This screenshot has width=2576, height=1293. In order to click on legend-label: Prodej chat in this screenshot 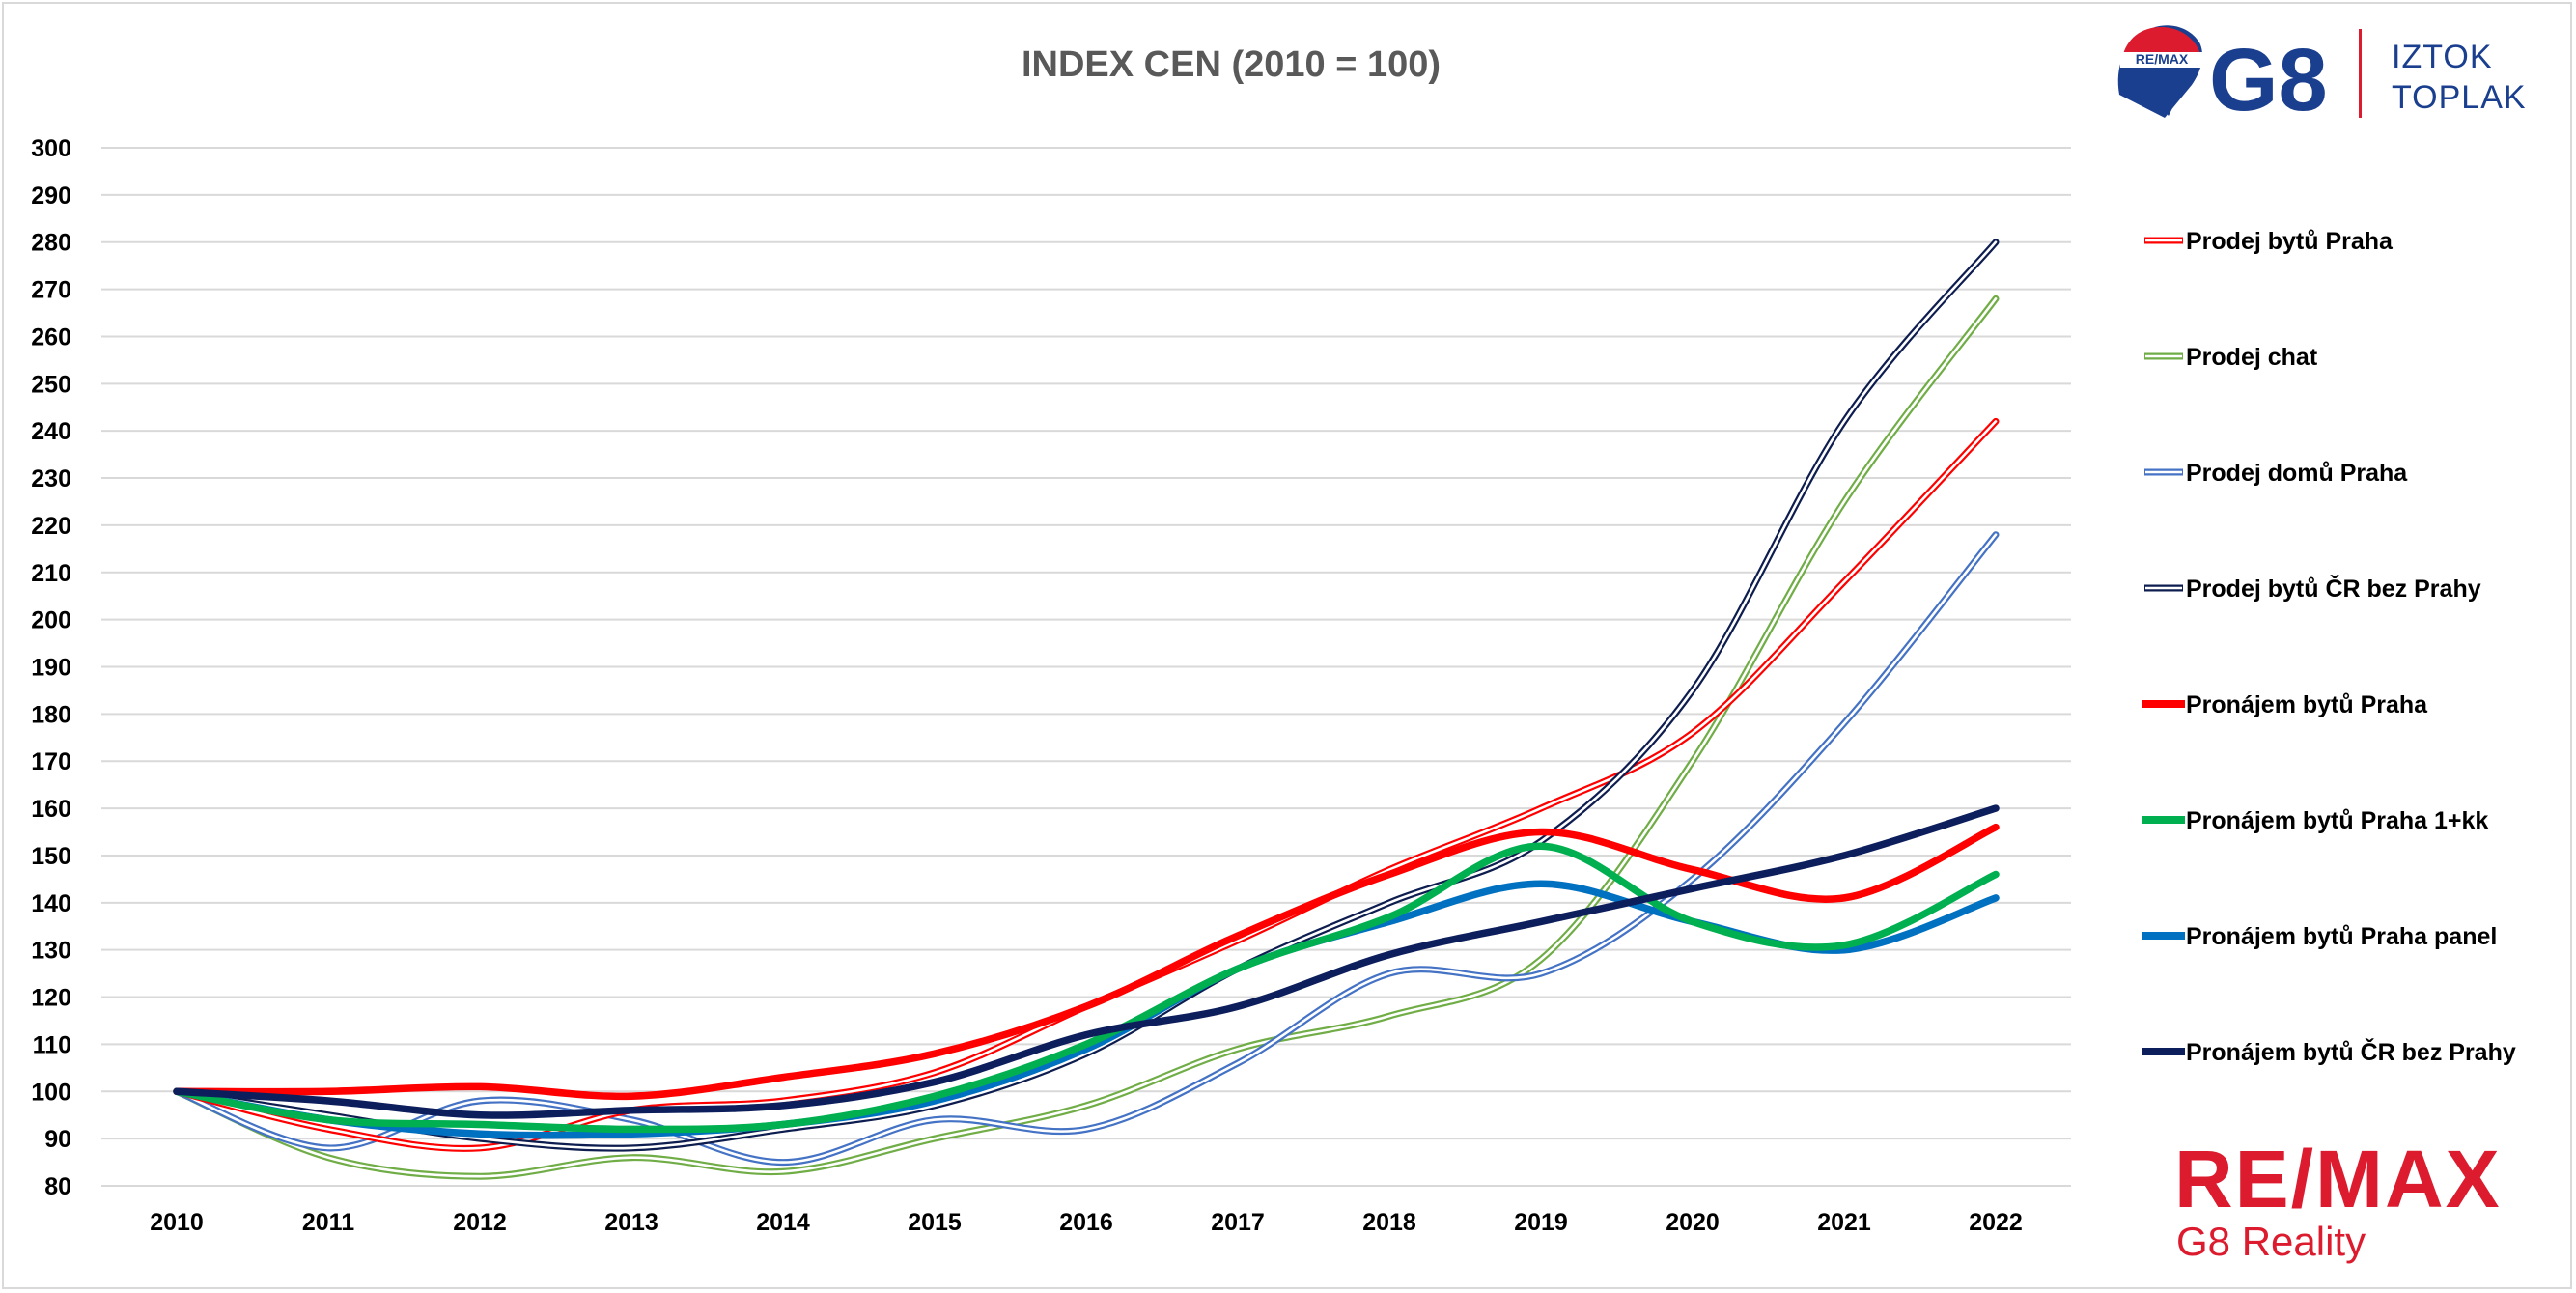, I will do `click(2252, 358)`.